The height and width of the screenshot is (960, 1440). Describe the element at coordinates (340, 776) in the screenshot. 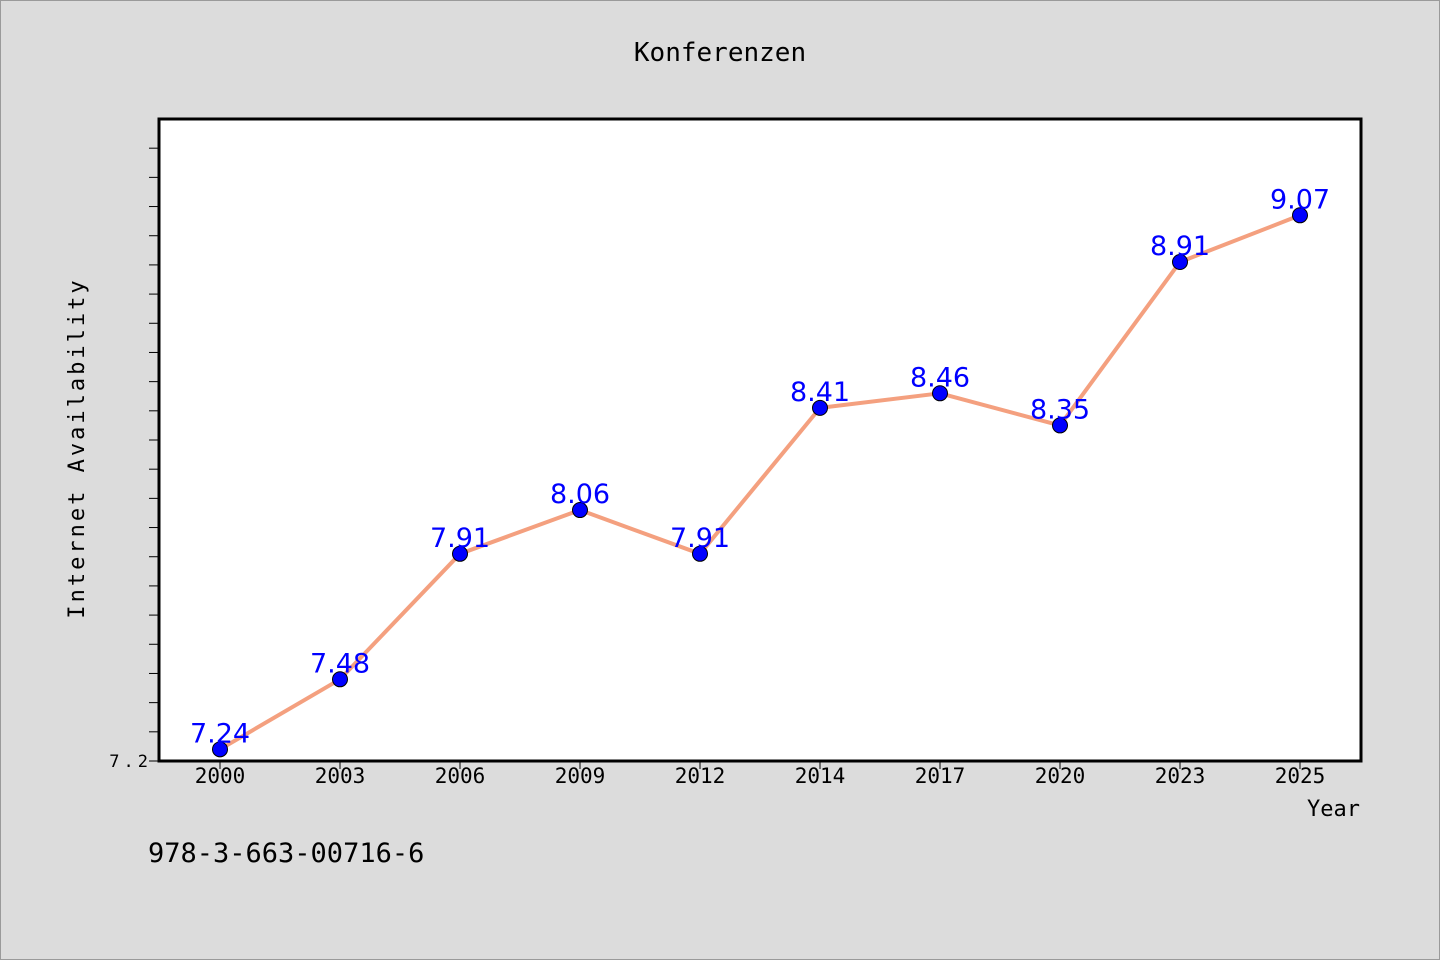

I see `x-tick-label: 2003` at that location.